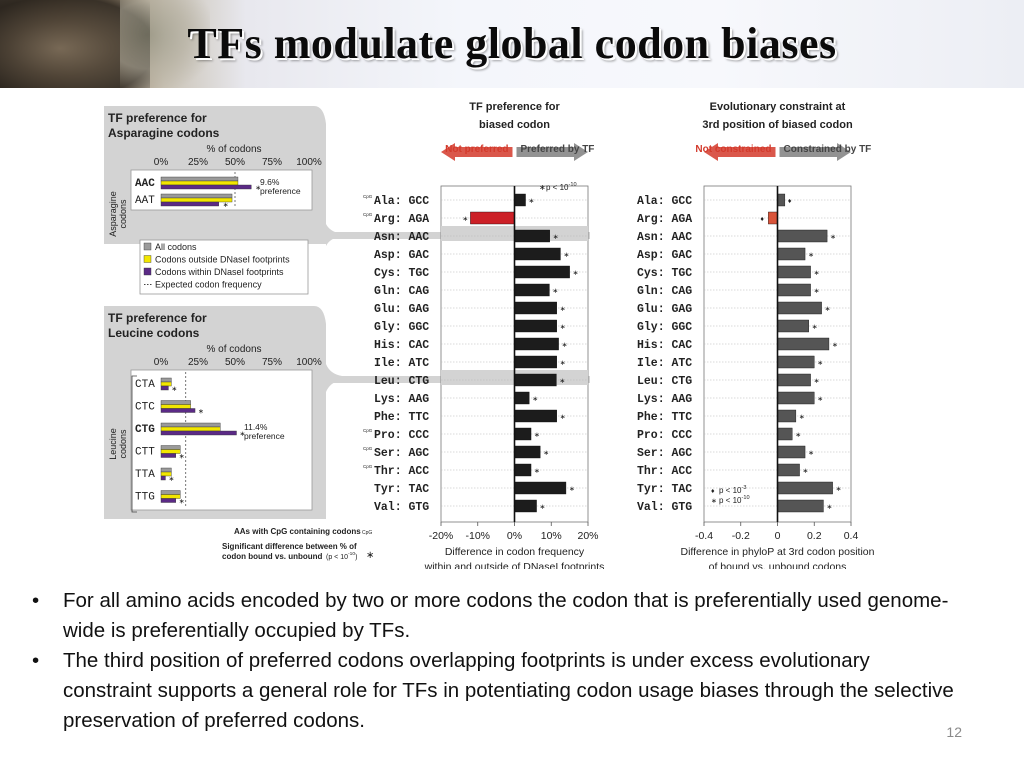 The image size is (1024, 768). I want to click on leucine-title-line2: Leucine codons, so click(154, 333).